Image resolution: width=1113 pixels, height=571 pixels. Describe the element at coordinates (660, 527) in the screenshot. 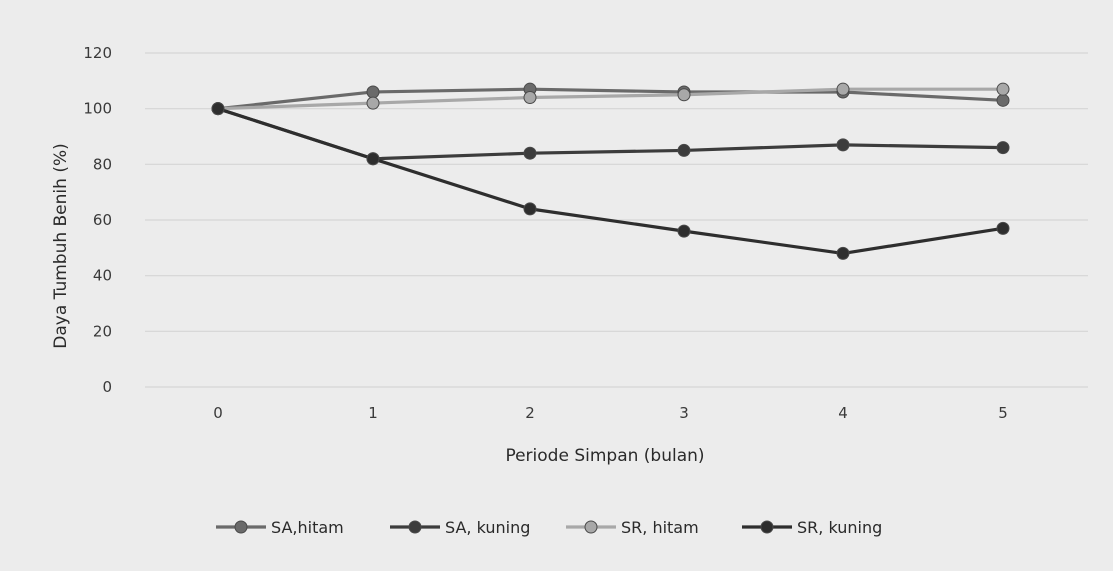

I see `legend-label: SR, hitam` at that location.